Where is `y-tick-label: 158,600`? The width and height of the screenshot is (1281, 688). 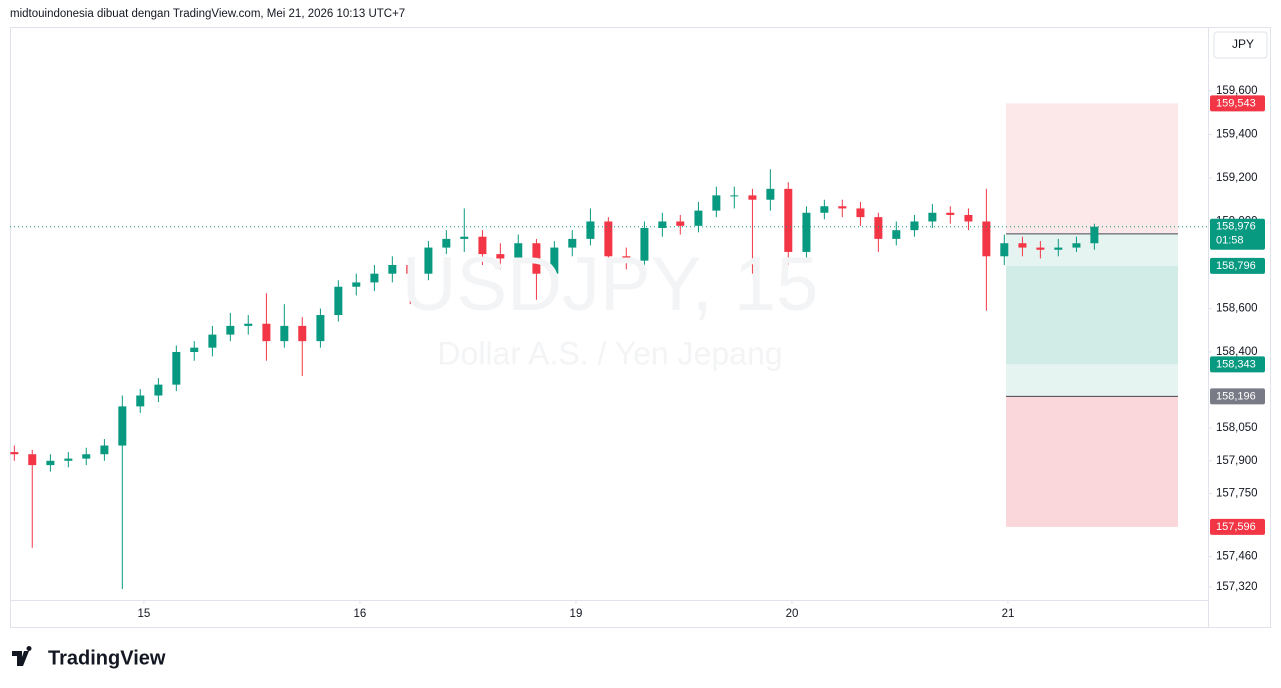 y-tick-label: 158,600 is located at coordinates (1237, 309).